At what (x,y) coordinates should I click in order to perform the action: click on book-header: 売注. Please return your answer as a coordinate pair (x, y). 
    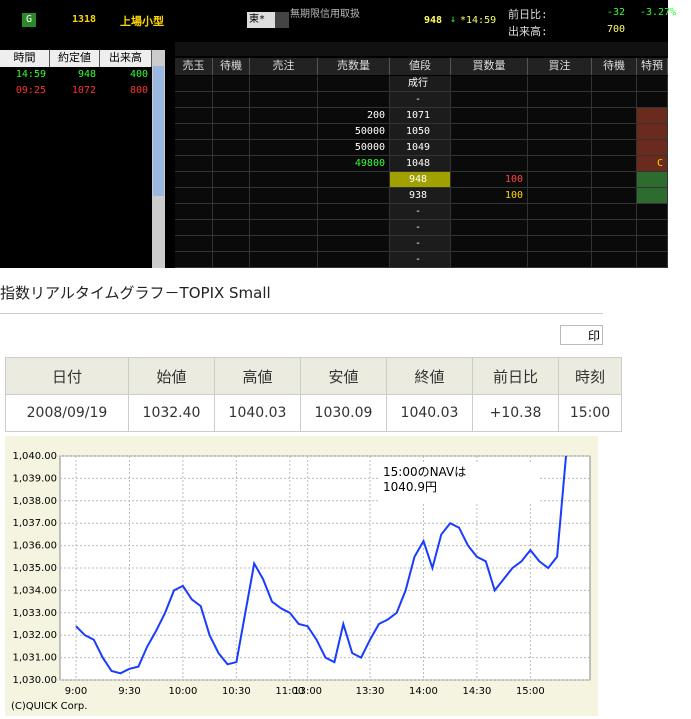
    Looking at the image, I should click on (284, 66).